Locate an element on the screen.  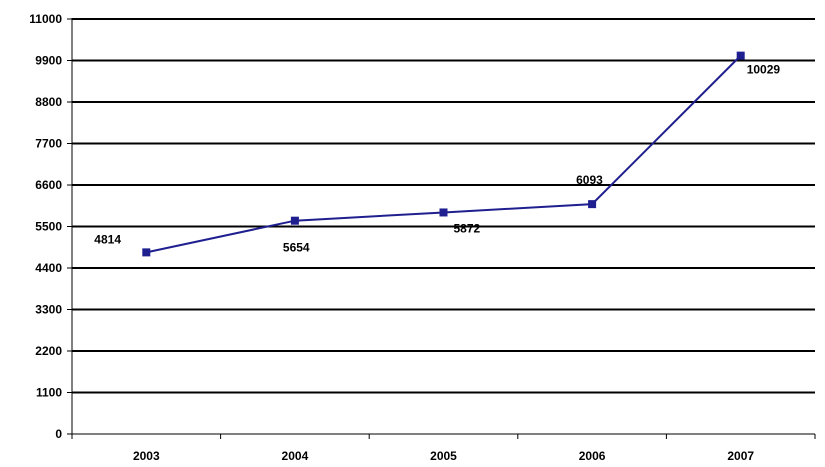
y-tick-label: 11000 is located at coordinates (45, 19).